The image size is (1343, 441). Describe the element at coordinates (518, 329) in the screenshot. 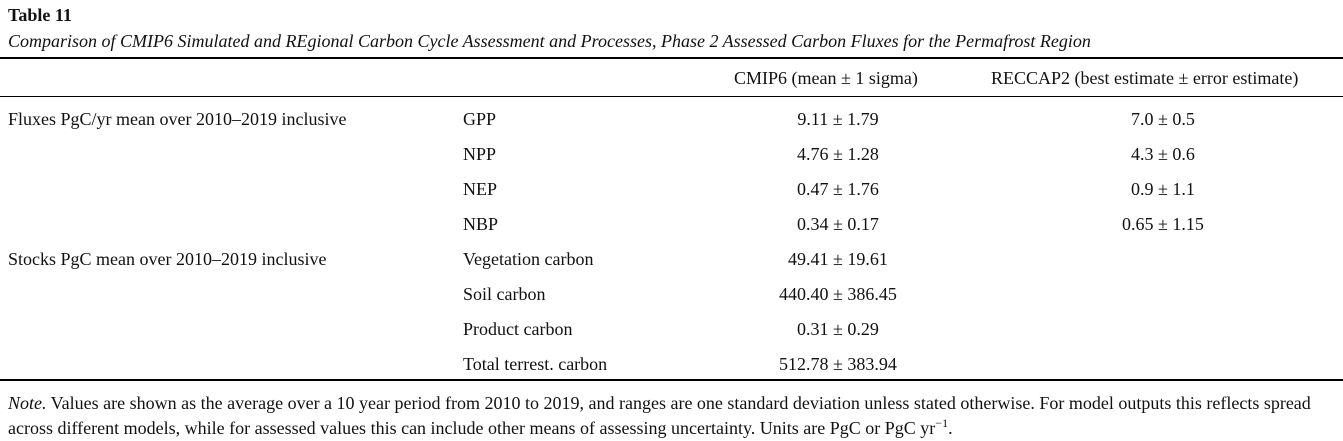

I see `row-variable: Product carbon` at that location.